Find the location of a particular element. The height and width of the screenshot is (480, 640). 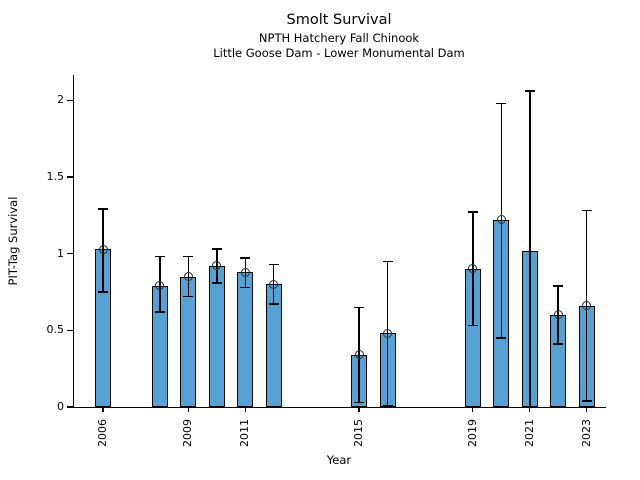

chart-subtitle-reach: Little Goose Dam - Lower Monumental Dam is located at coordinates (339, 53).